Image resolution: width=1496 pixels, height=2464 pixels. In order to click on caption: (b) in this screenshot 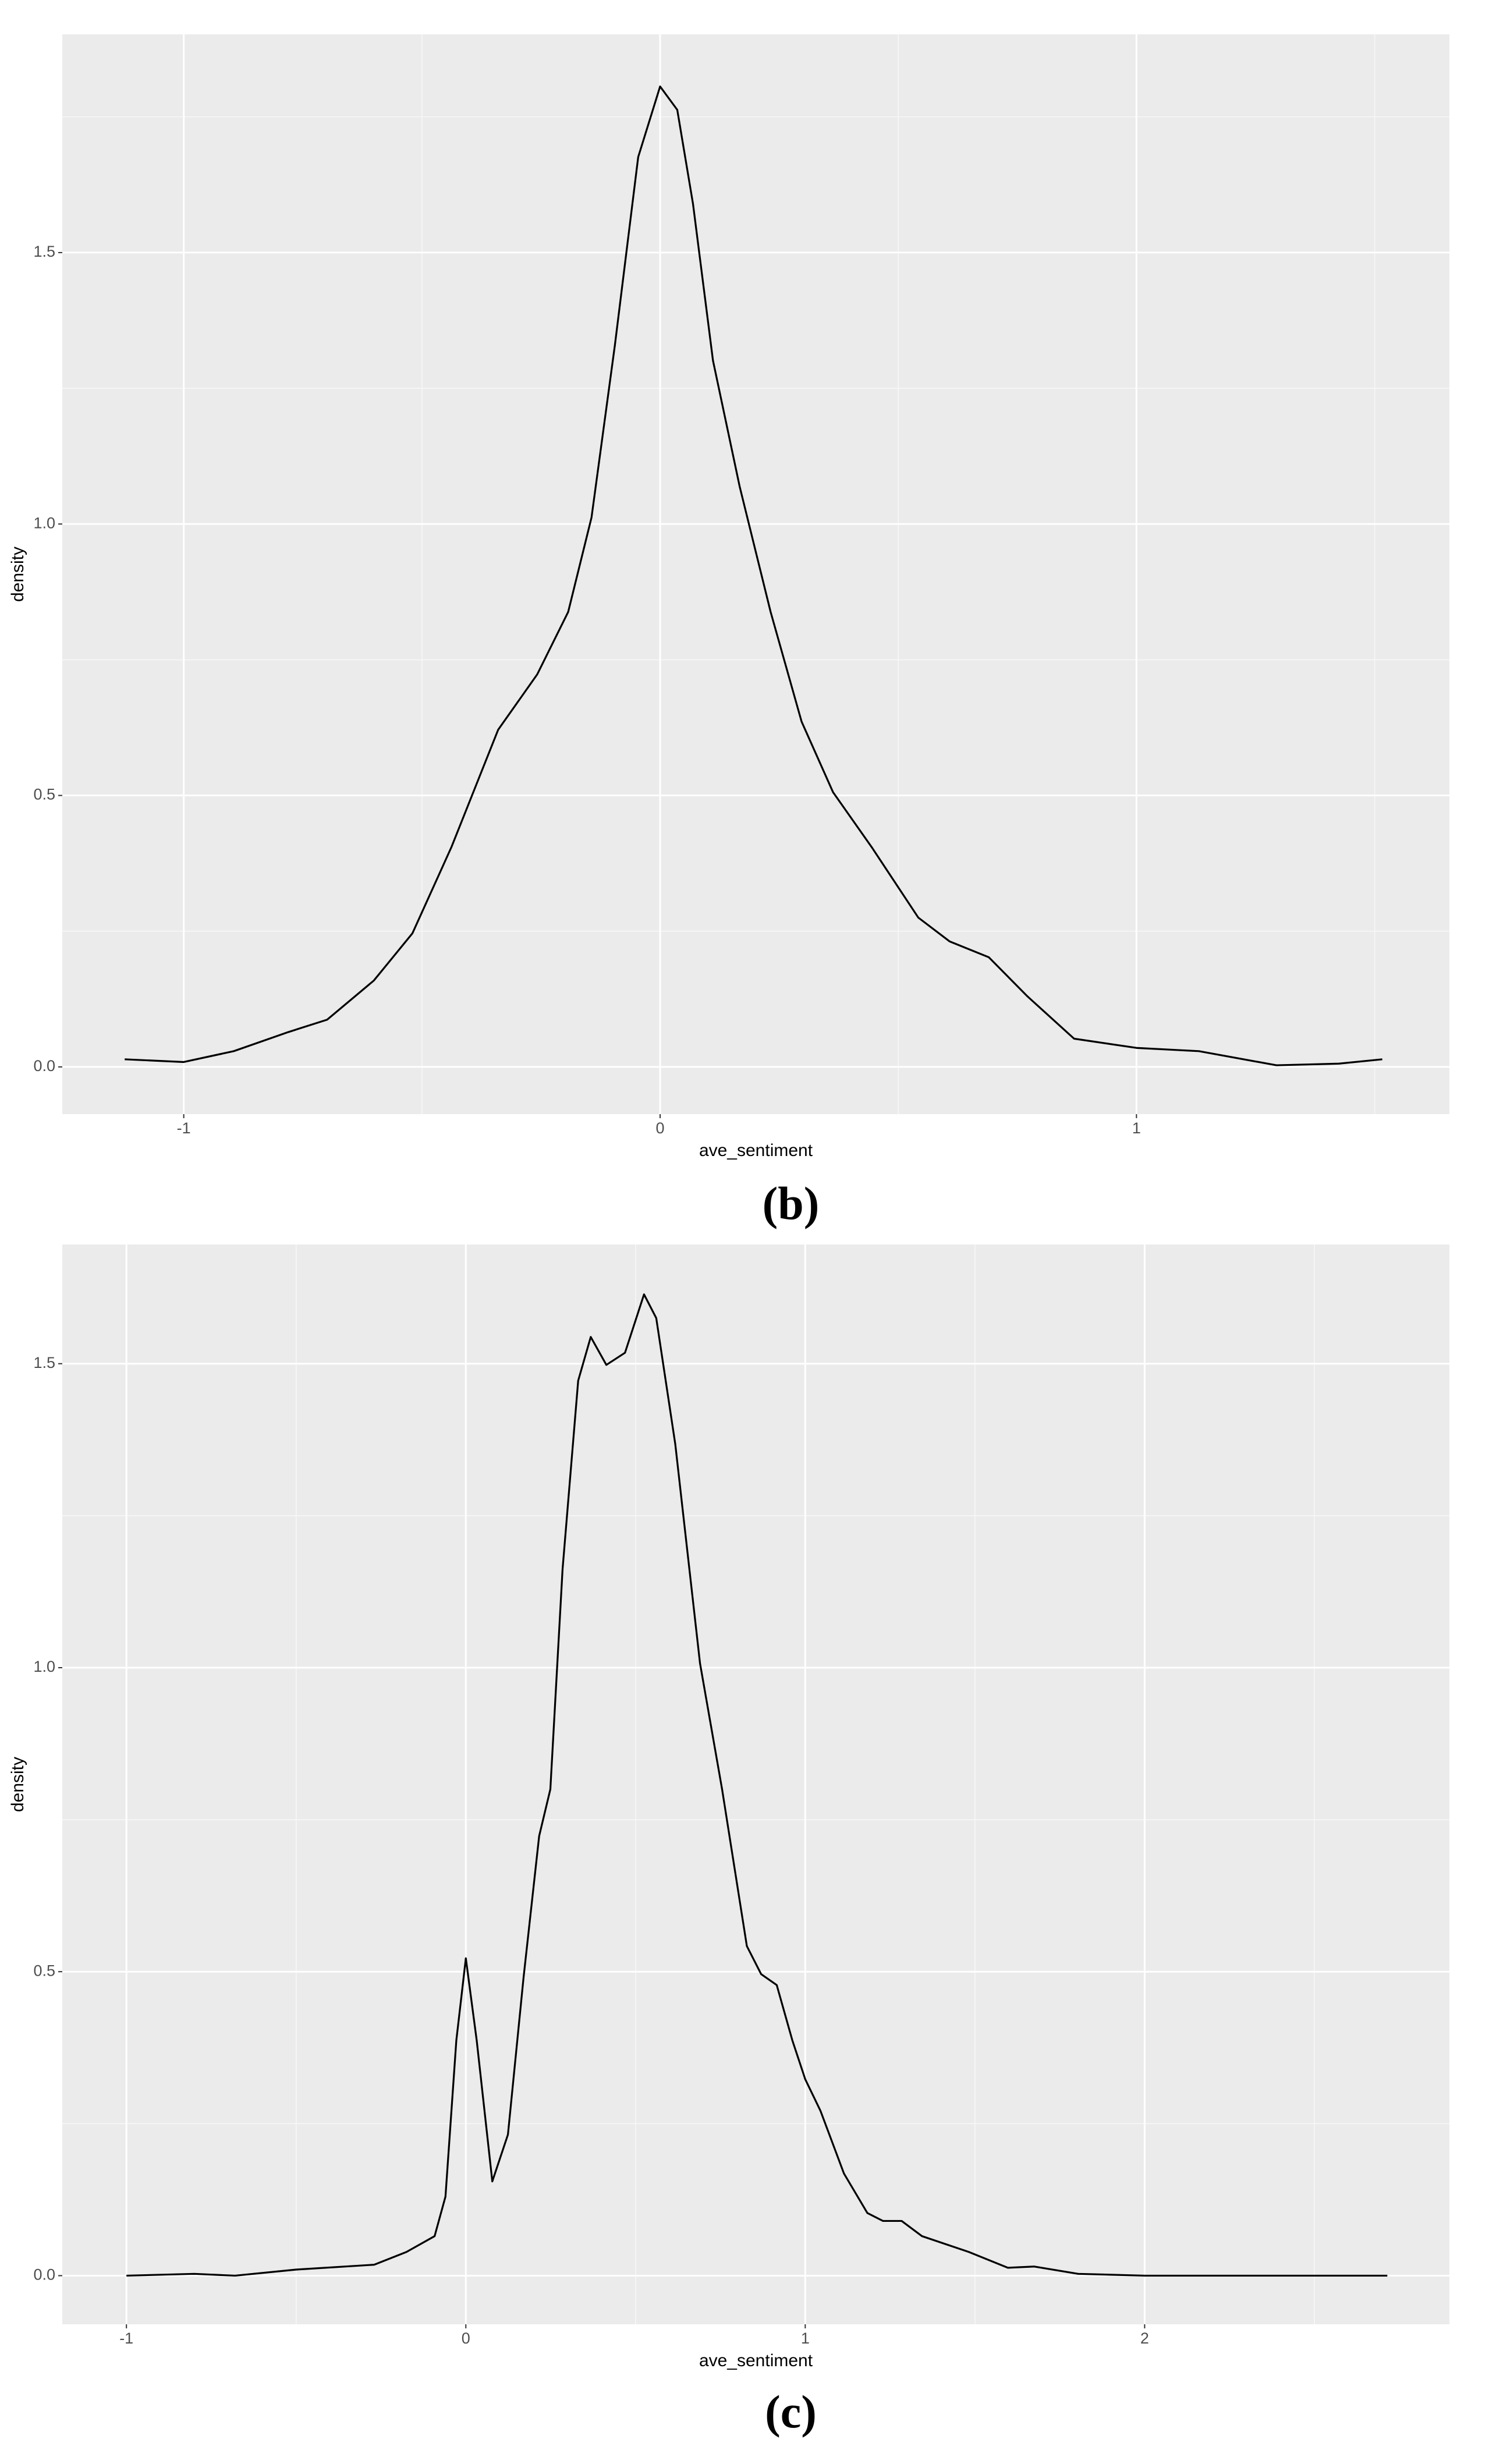, I will do `click(792, 1204)`.